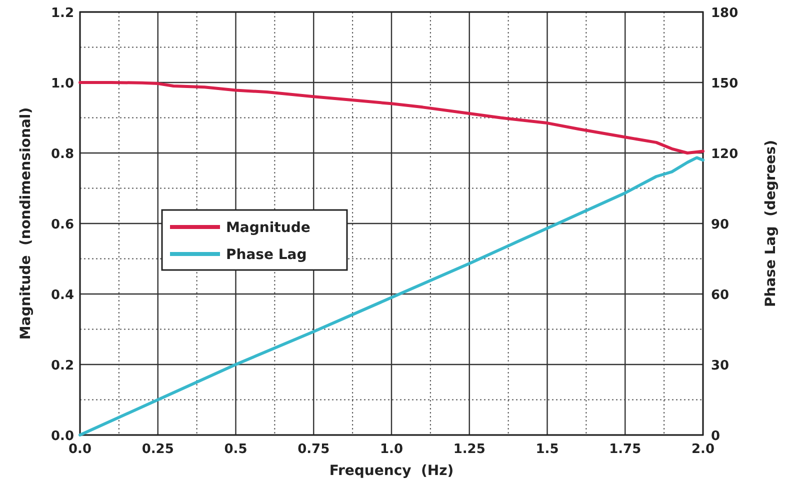 The image size is (785, 485). Describe the element at coordinates (391, 471) in the screenshot. I see `x-axis-title: Frequency (Hz)` at that location.